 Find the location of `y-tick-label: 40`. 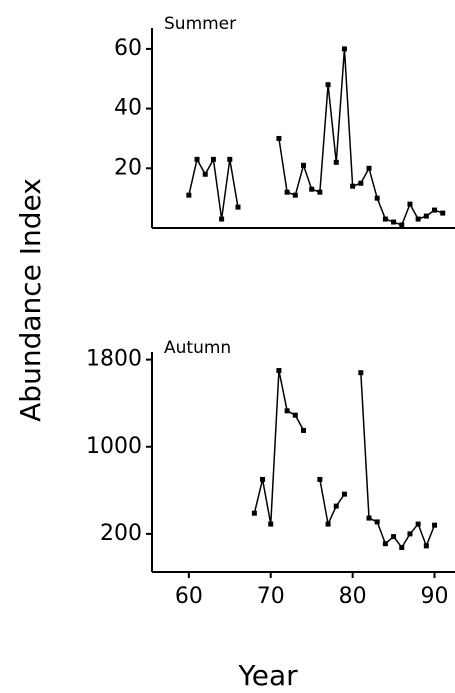

y-tick-label: 40 is located at coordinates (128, 108).